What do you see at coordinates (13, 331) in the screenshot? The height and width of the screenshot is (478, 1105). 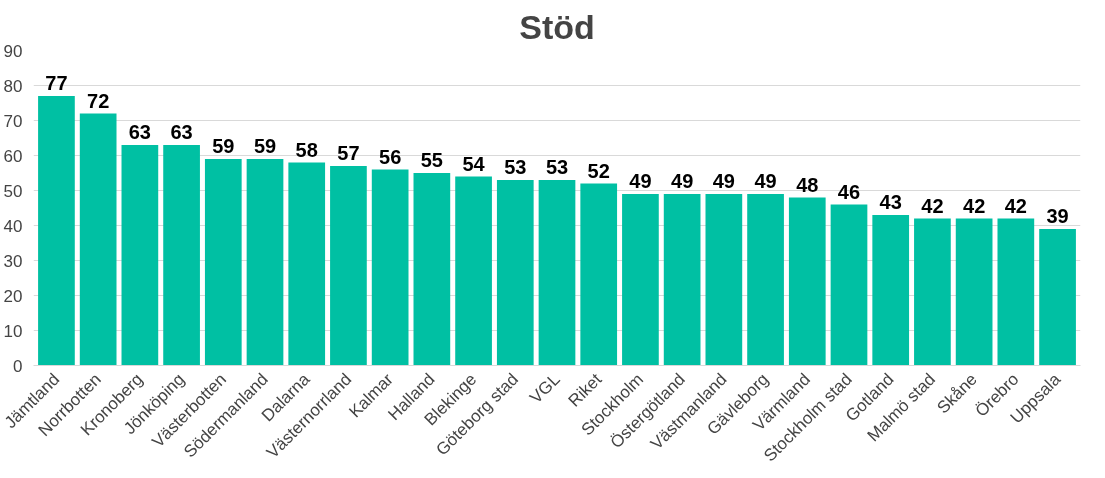 I see `y-tick-label: 10` at bounding box center [13, 331].